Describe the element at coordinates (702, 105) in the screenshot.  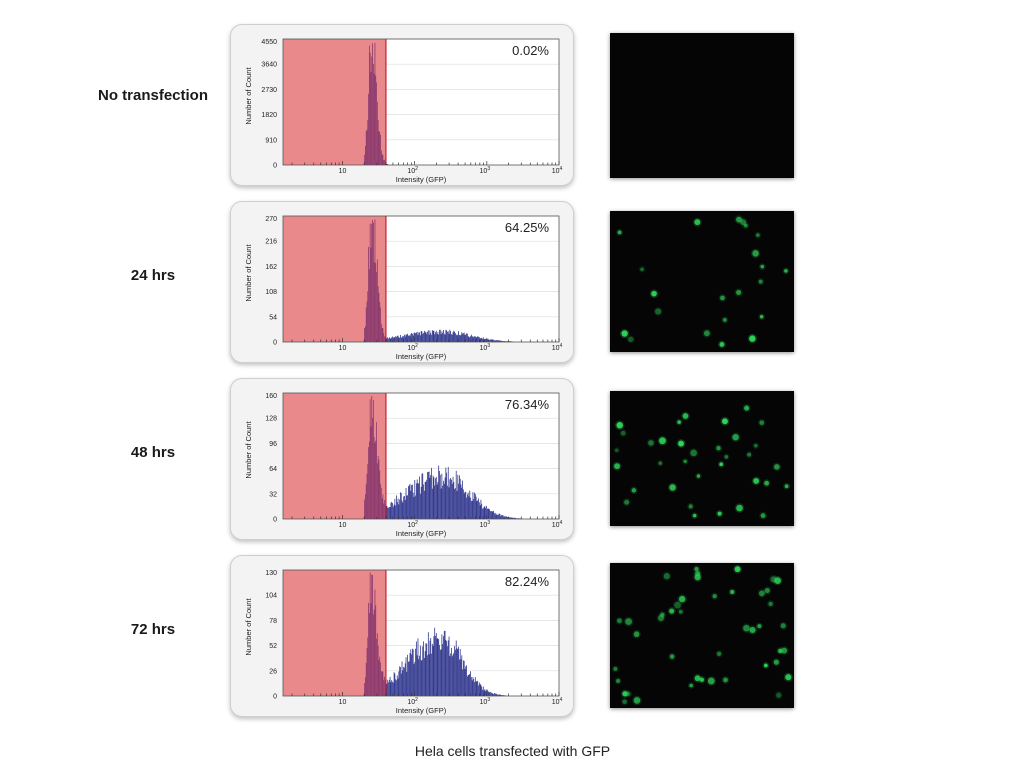
I see `micrograph-no-transfection` at that location.